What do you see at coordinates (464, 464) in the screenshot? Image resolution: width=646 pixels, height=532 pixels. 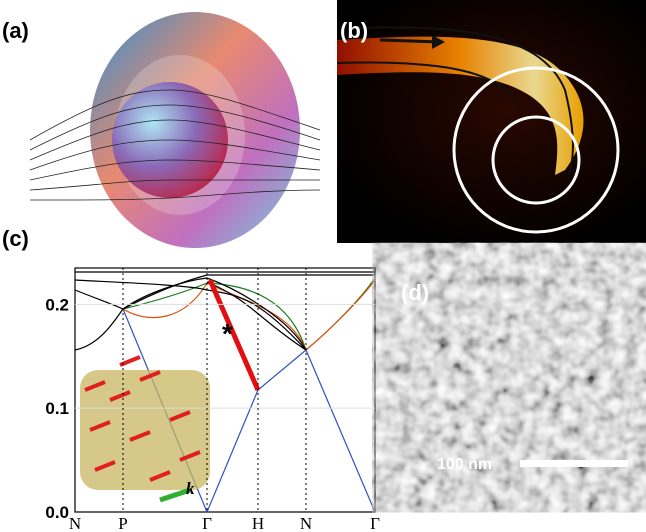 I see `scale-bar-label: 100 nm` at bounding box center [464, 464].